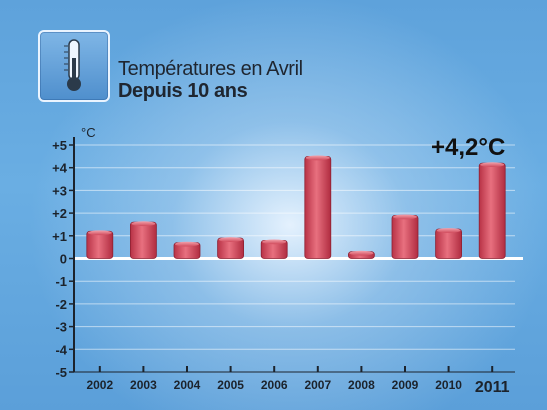 The width and height of the screenshot is (547, 410). Describe the element at coordinates (405, 385) in the screenshot. I see `x-tick-label: 2009` at that location.